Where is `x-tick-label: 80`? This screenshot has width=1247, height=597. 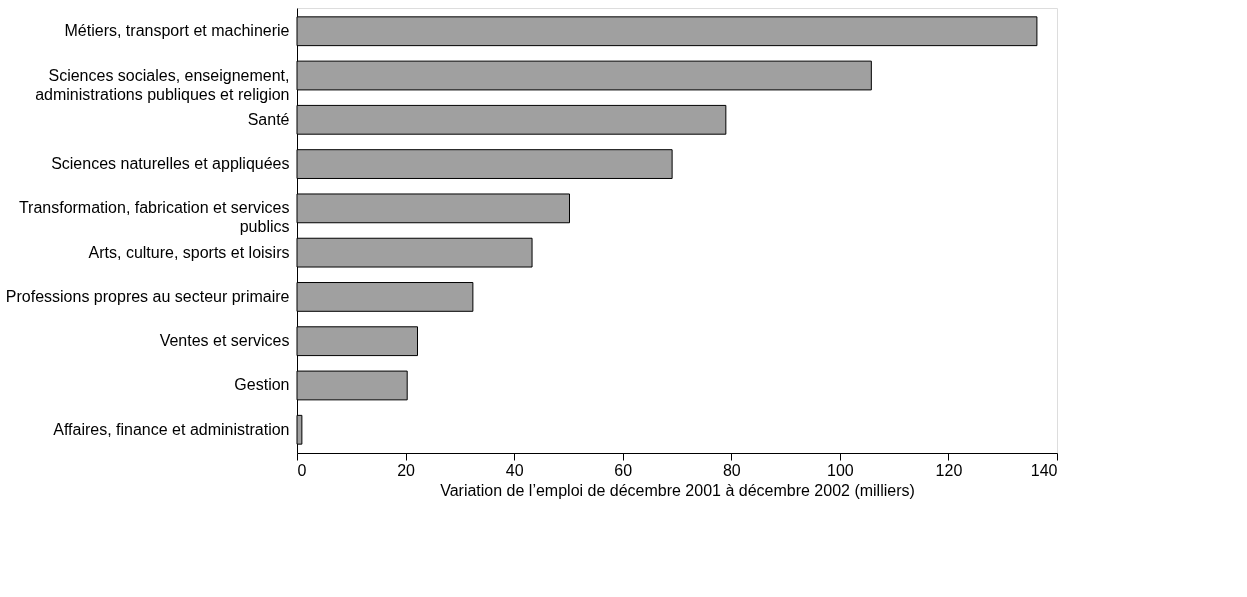 x-tick-label: 80 is located at coordinates (731, 470).